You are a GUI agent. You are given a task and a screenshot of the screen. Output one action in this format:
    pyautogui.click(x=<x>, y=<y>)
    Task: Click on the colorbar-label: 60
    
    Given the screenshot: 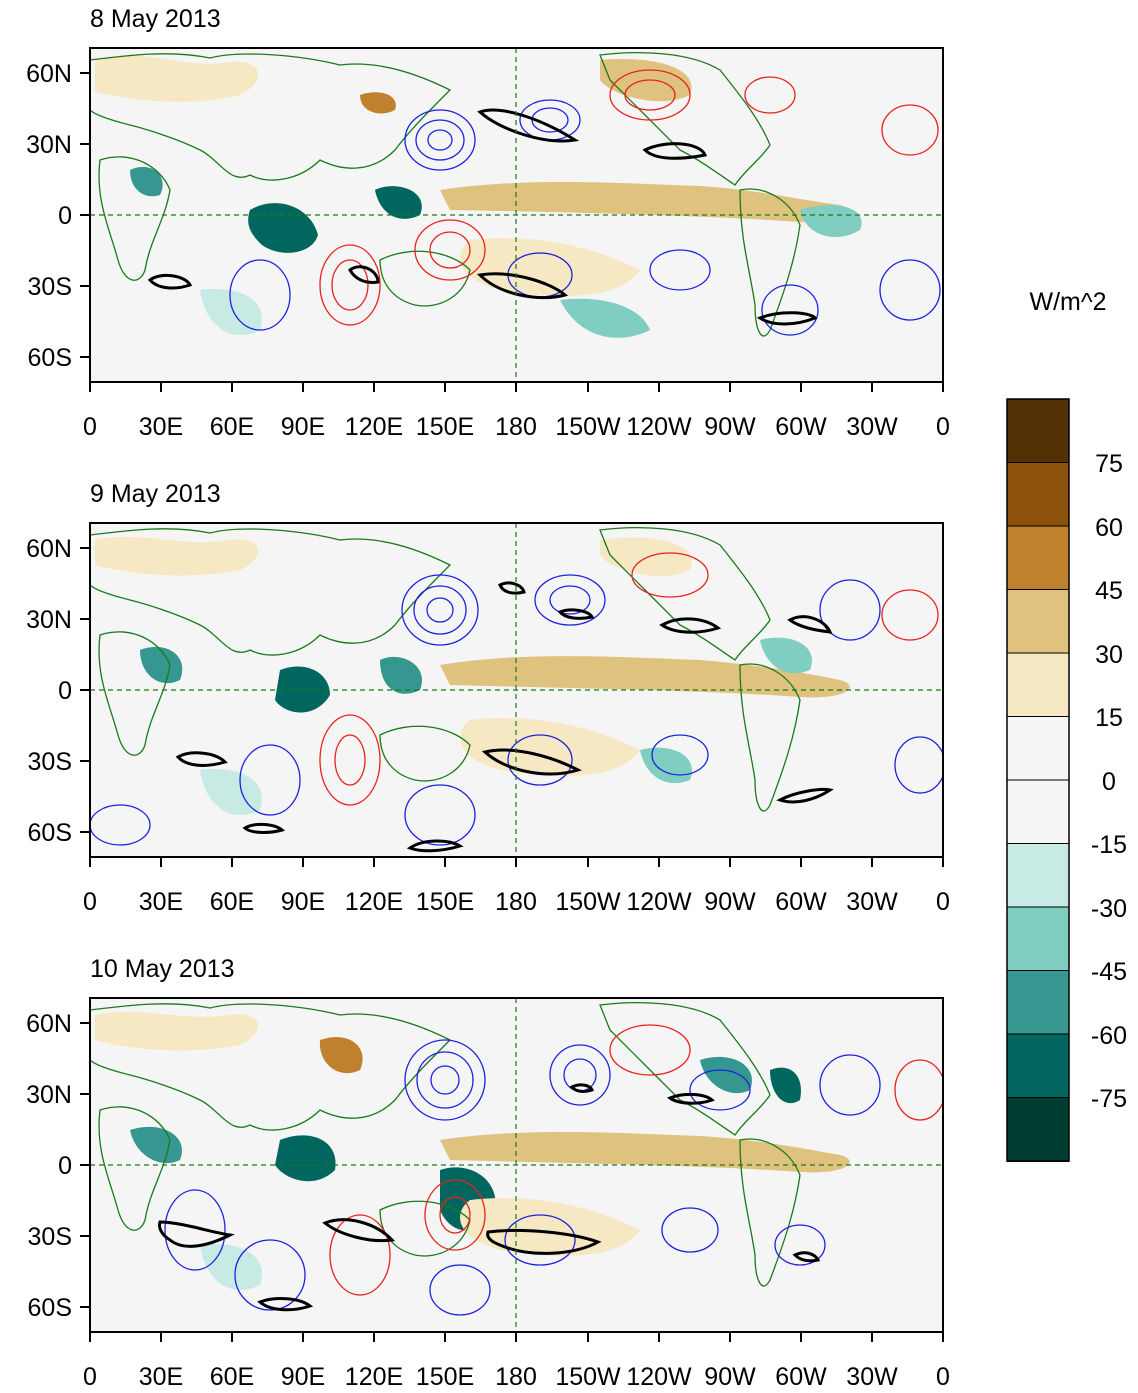 What is the action you would take?
    pyautogui.click(x=1109, y=528)
    